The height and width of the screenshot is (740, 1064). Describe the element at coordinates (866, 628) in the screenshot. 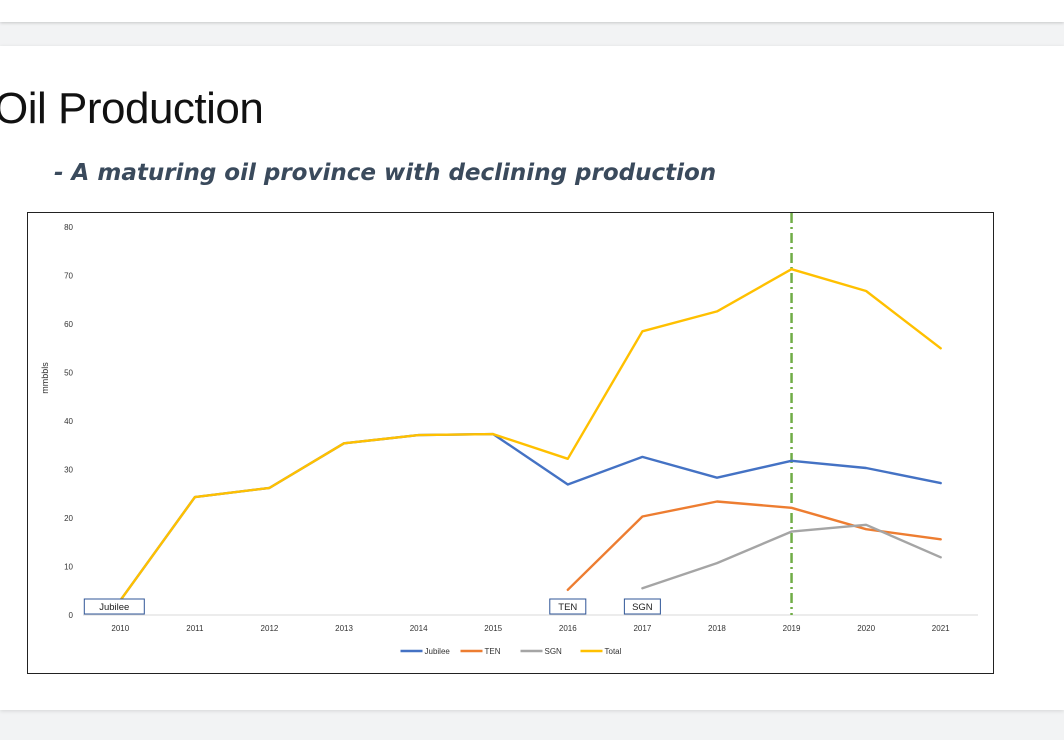

I see `x-tick-label: 2020` at that location.